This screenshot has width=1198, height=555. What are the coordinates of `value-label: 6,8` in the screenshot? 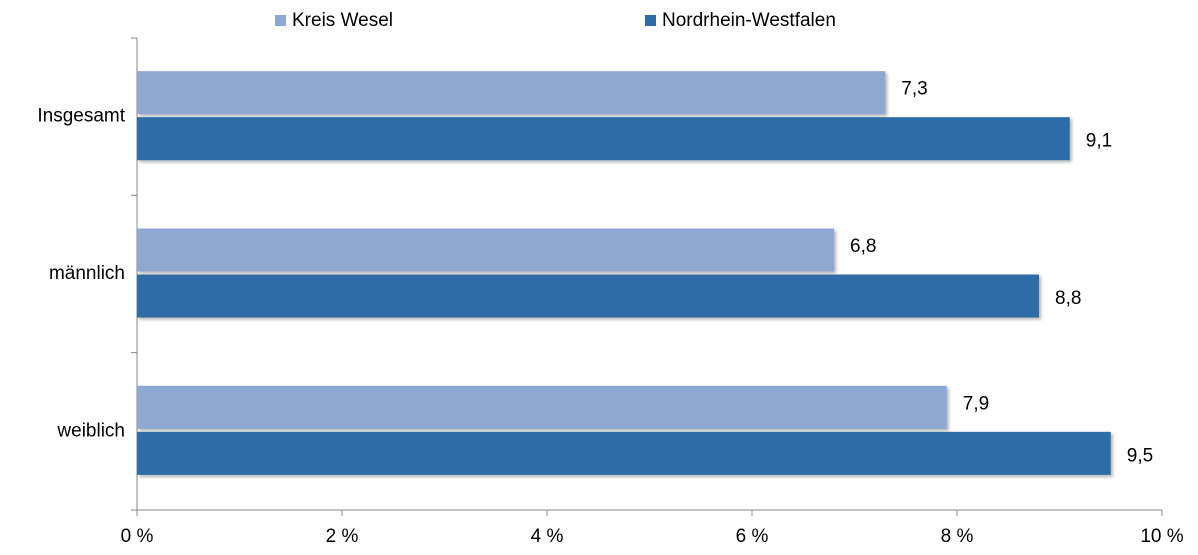 It's located at (863, 246).